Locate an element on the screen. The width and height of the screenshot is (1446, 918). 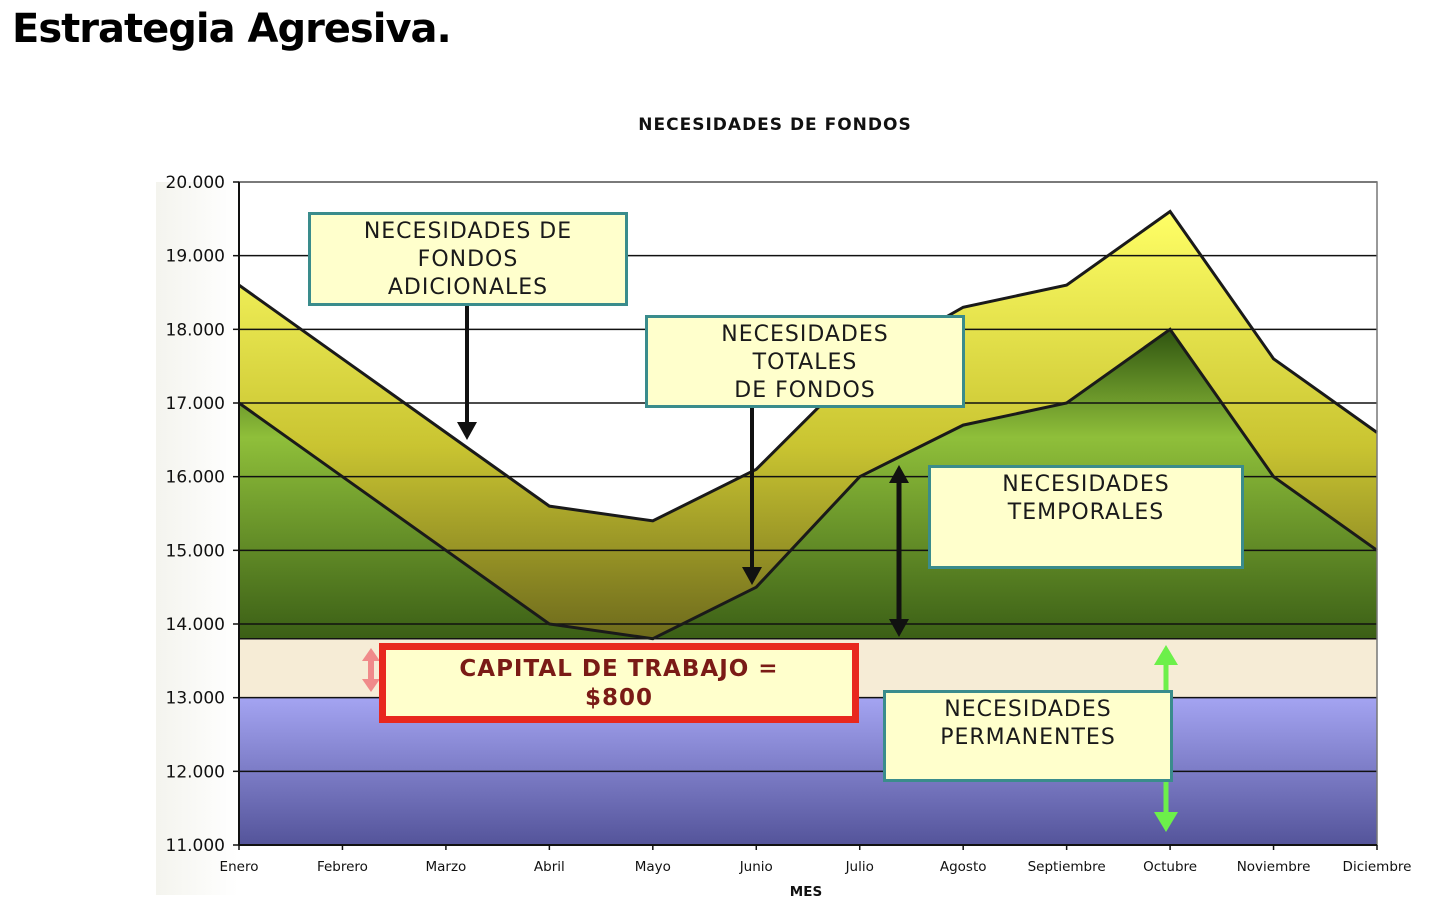
y-tick-label-4: 15.000 is located at coordinates (195, 551).